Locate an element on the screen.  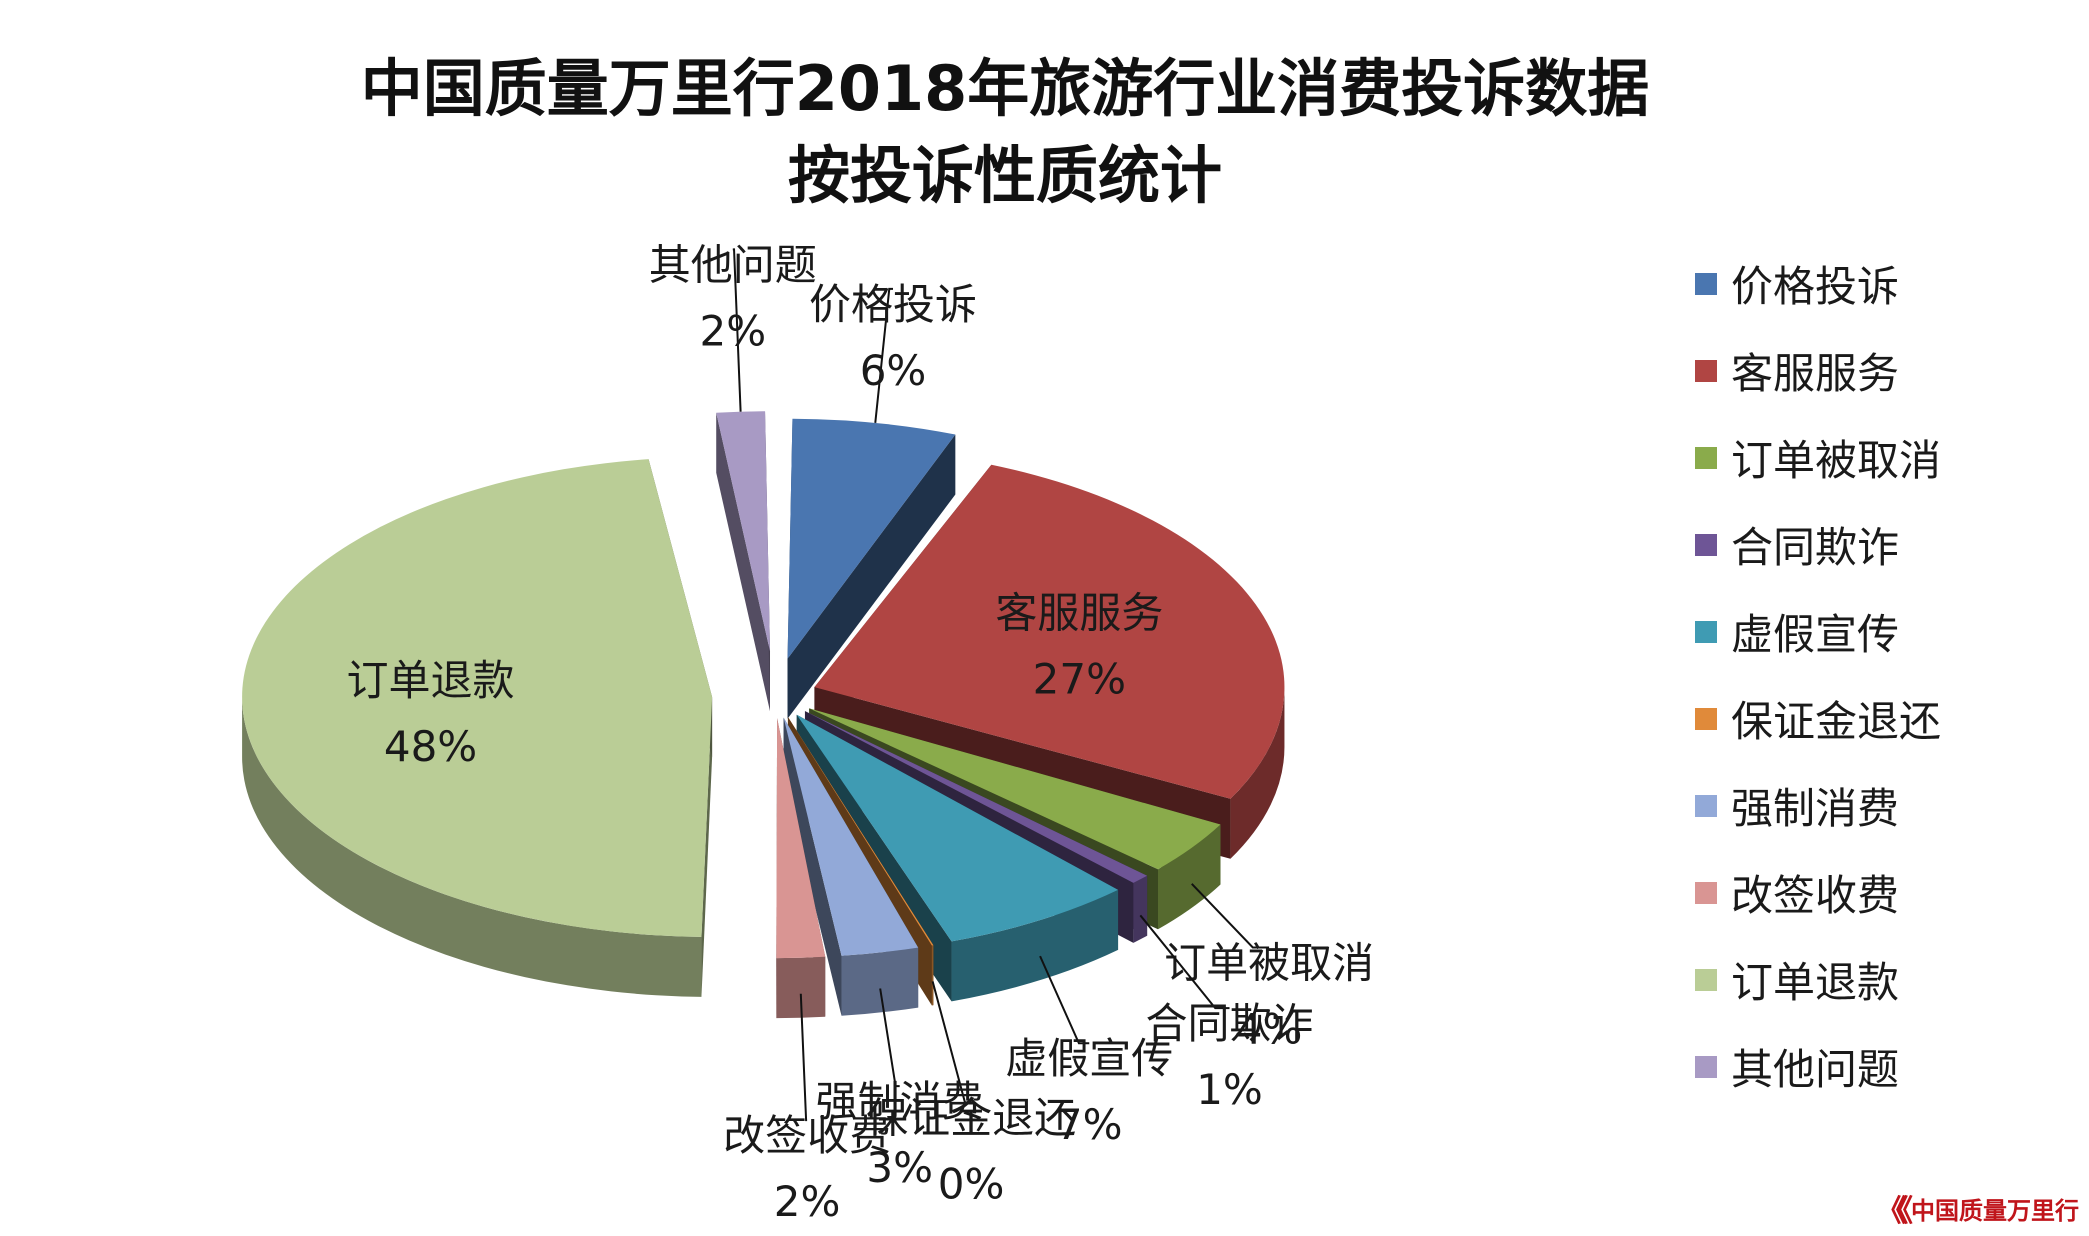
slice-wall-order-refund is located at coordinates (472, 846).